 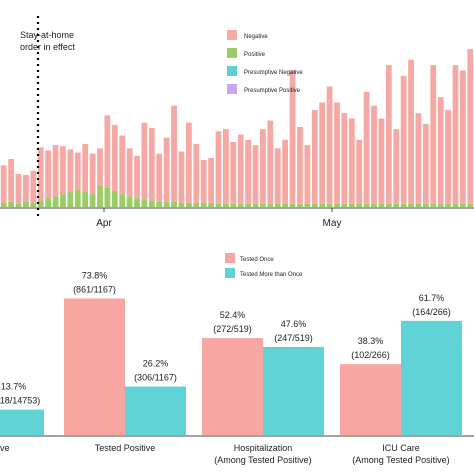 What do you see at coordinates (94, 366) in the screenshot?
I see `bar-tested-once` at bounding box center [94, 366].